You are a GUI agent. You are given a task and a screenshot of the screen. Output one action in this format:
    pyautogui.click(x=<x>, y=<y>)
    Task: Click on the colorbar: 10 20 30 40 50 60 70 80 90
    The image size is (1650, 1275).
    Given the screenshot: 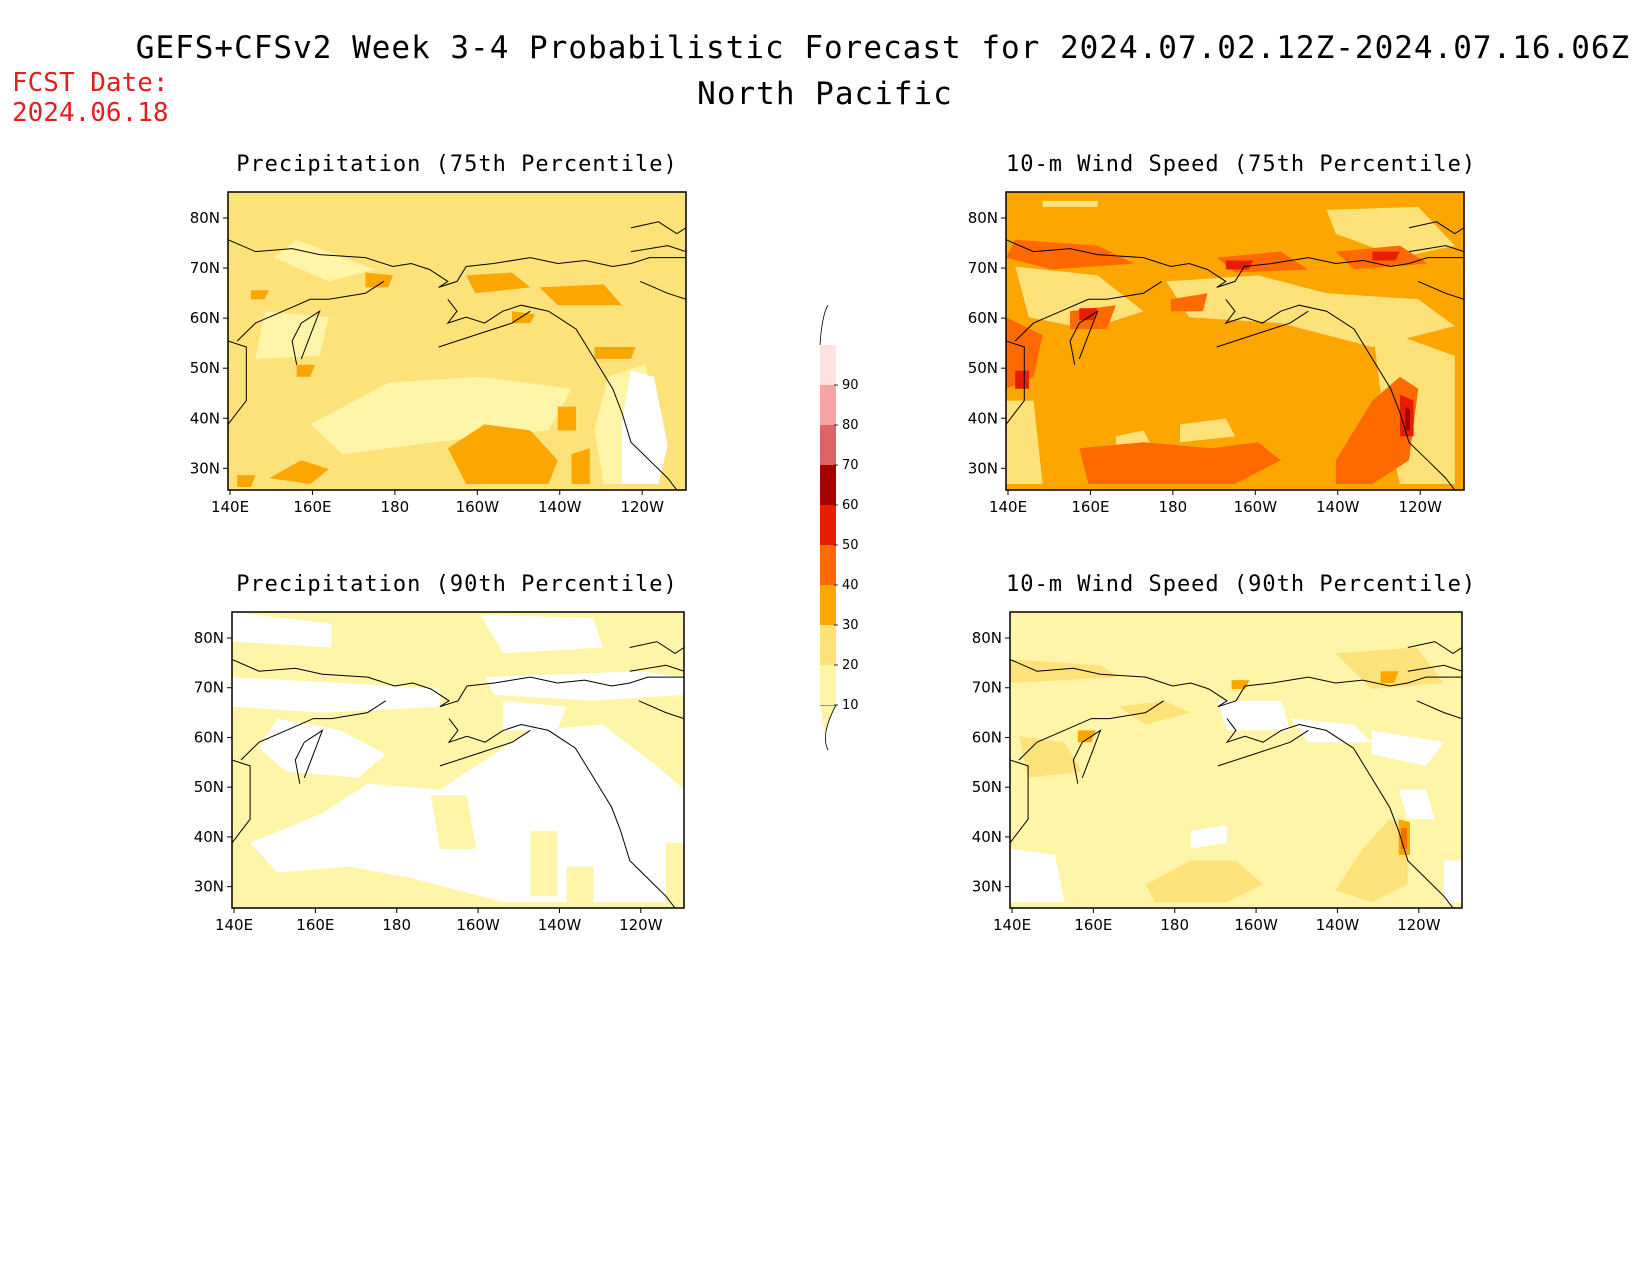 What is the action you would take?
    pyautogui.click(x=839, y=527)
    